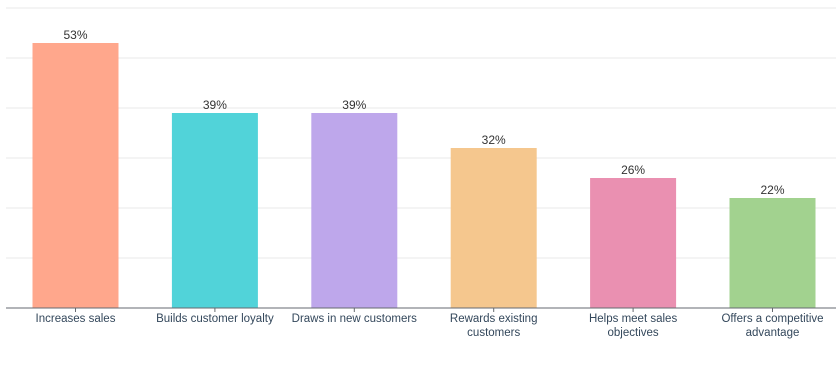  I want to click on x-tick-label: Increases sales, so click(76, 319).